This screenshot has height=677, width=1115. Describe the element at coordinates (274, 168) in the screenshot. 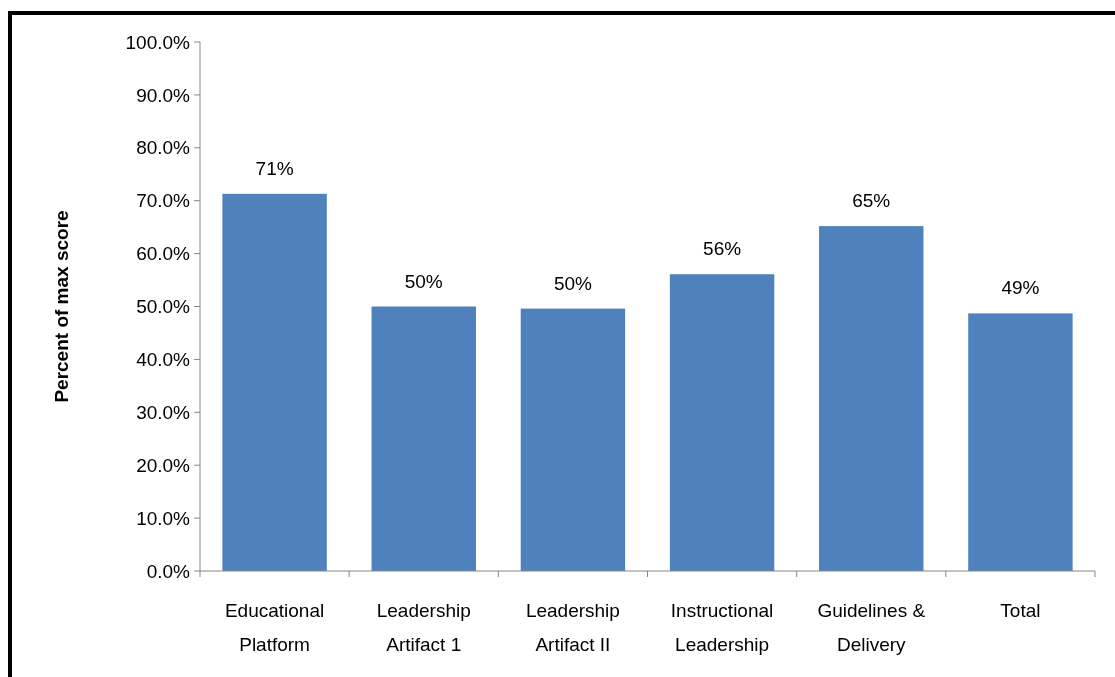

I see `data-label: 71%` at that location.